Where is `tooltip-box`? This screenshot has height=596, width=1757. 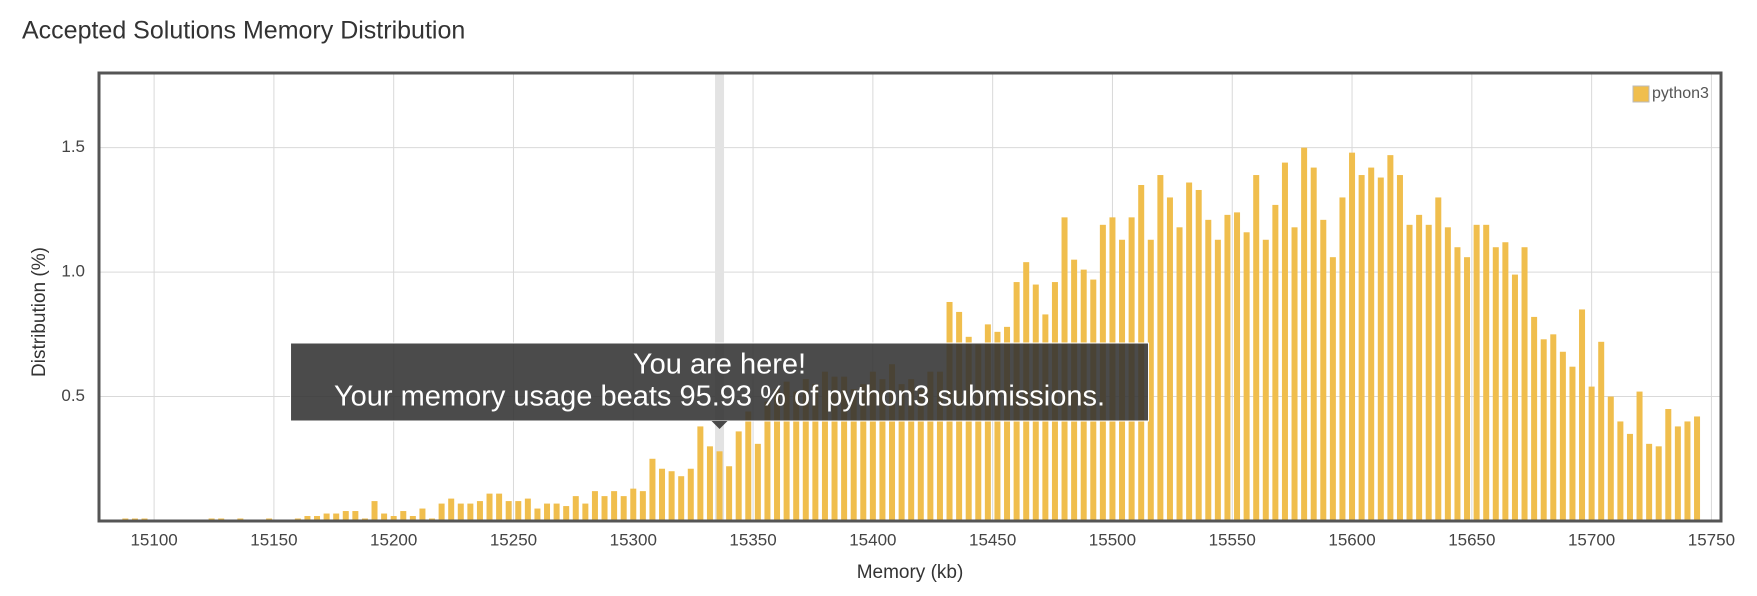 tooltip-box is located at coordinates (720, 382).